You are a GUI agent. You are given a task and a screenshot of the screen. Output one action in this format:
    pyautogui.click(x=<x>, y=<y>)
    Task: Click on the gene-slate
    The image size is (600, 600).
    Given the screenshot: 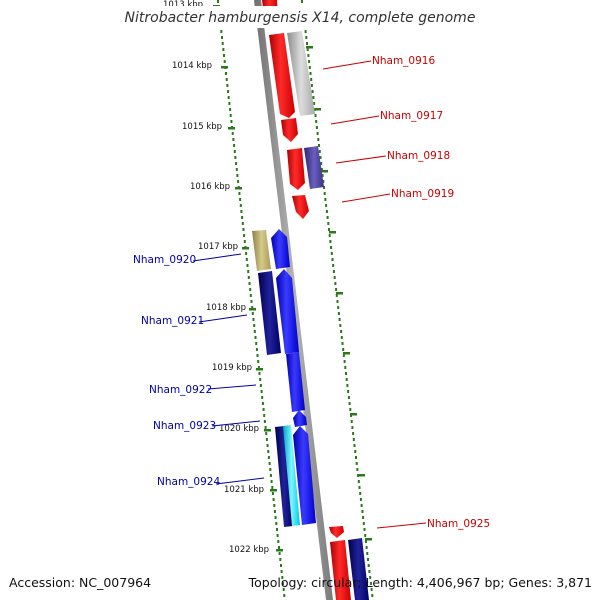 What is the action you would take?
    pyautogui.click(x=314, y=167)
    